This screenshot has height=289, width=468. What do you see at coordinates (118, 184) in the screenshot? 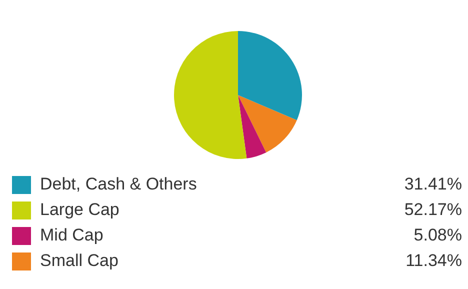
I see `legend-label: Debt, Cash & Others` at bounding box center [118, 184].